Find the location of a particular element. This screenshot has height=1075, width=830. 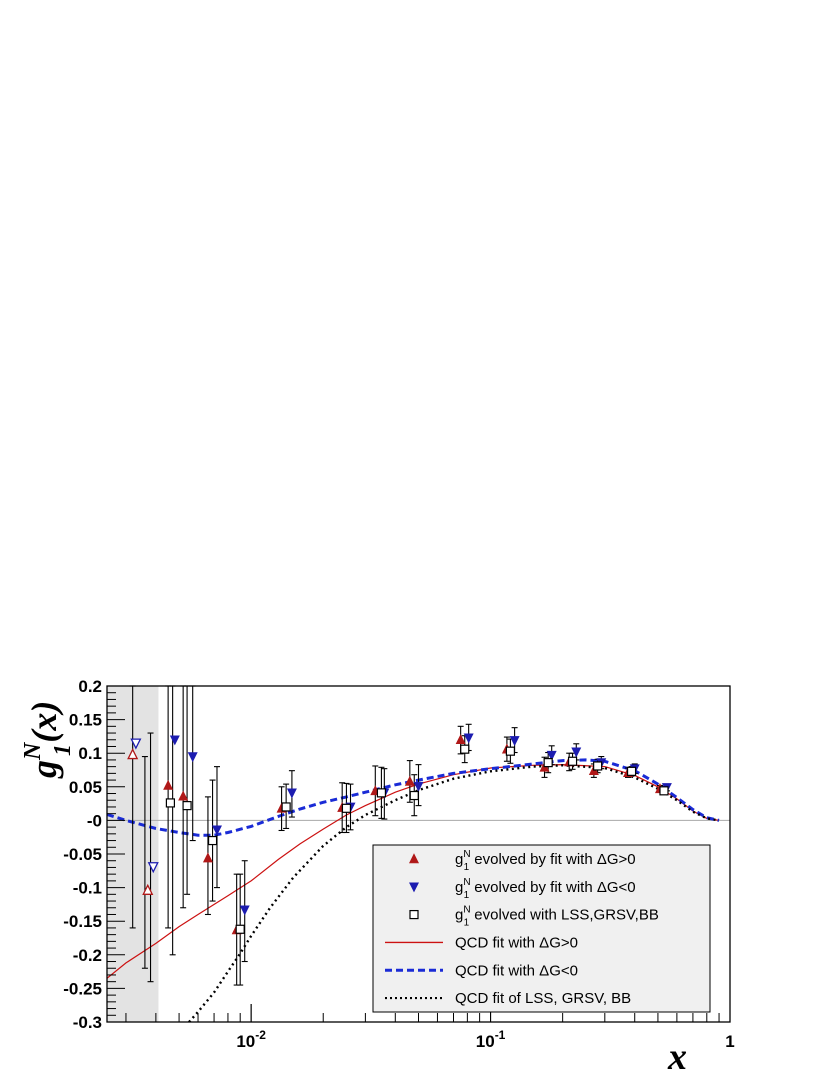

y-axis-title: gN(x) 1 is located at coordinates (48, 740).